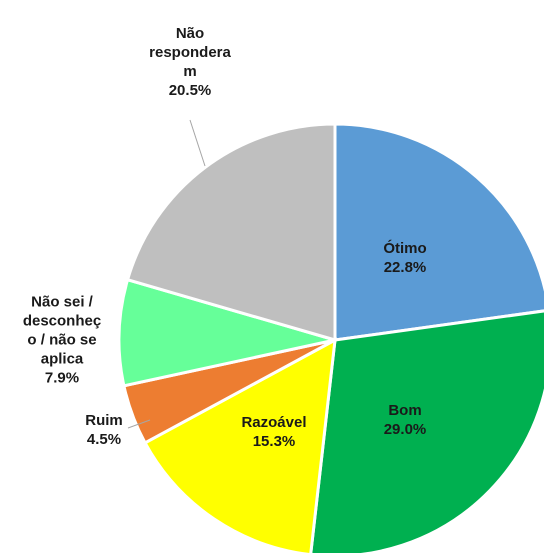 This screenshot has width=544, height=553. What do you see at coordinates (405, 429) in the screenshot?
I see `value-label: 29.0%` at bounding box center [405, 429].